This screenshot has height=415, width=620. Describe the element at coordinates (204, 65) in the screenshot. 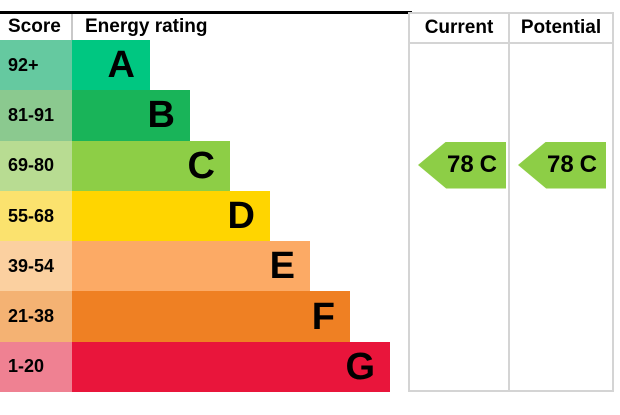

I see `band-row-a: 92+ A` at that location.